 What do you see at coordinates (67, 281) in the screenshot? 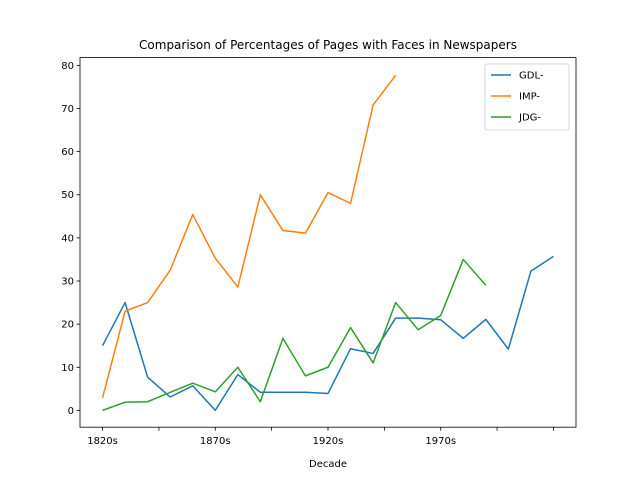
I see `y-tick-label: 30` at bounding box center [67, 281].